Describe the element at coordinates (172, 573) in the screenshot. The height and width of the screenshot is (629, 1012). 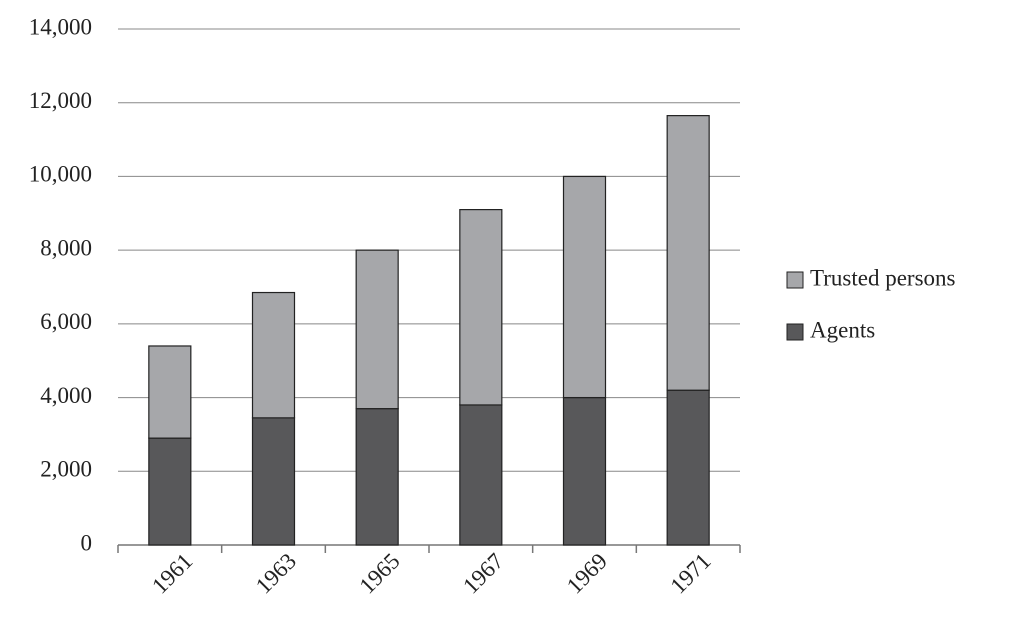
I see `x-tick-label: 1961` at that location.